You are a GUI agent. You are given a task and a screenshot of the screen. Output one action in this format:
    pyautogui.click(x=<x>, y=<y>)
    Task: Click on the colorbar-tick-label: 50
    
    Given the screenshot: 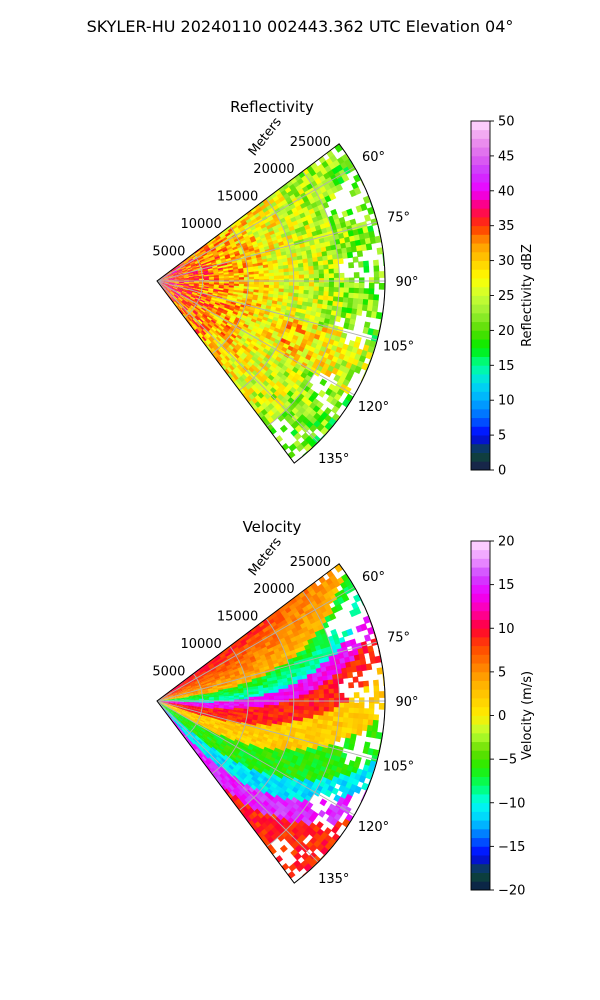 What is the action you would take?
    pyautogui.click(x=506, y=122)
    